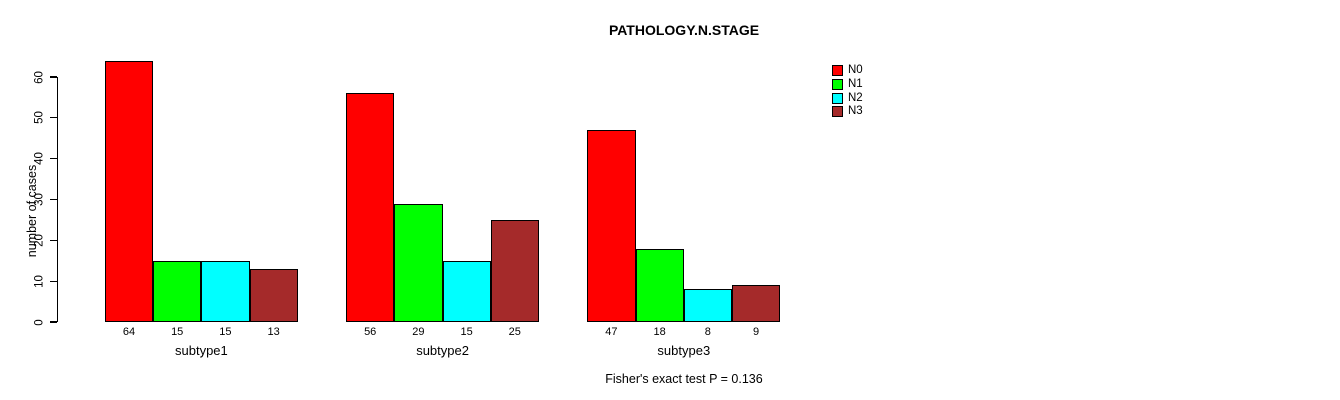  Describe the element at coordinates (855, 84) in the screenshot. I see `legend-label: N1` at that location.